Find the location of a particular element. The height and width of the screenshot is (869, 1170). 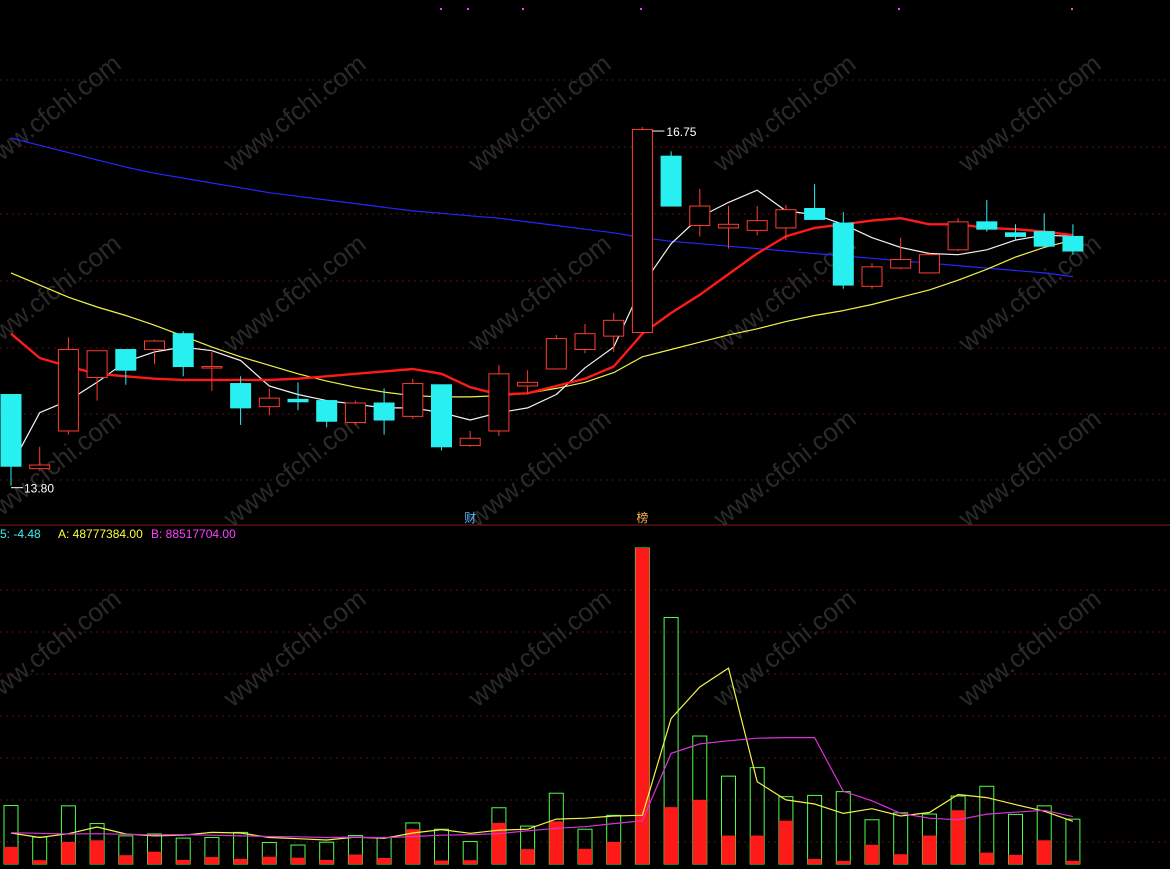

top-edge-markers is located at coordinates (756, 9).